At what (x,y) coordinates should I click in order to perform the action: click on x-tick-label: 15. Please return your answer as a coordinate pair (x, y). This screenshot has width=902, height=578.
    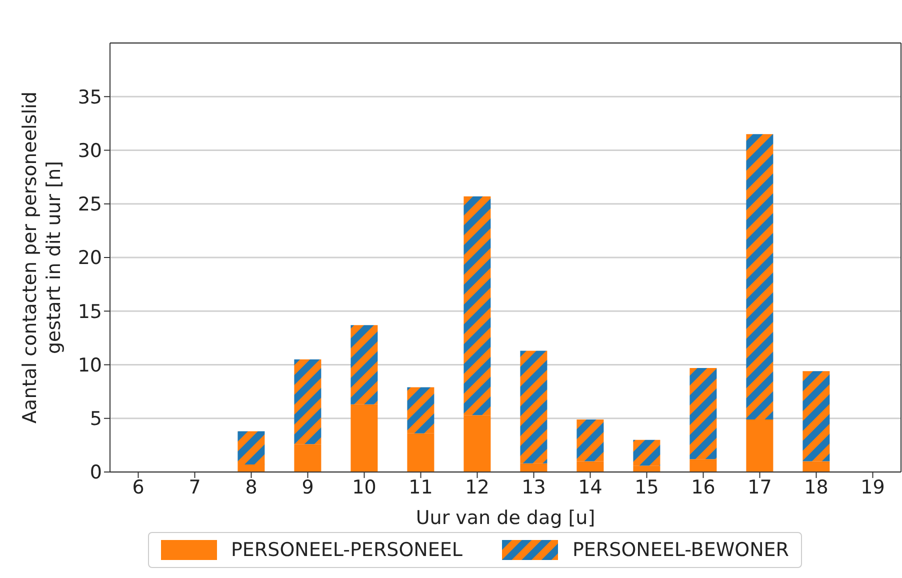
    Looking at the image, I should click on (646, 487).